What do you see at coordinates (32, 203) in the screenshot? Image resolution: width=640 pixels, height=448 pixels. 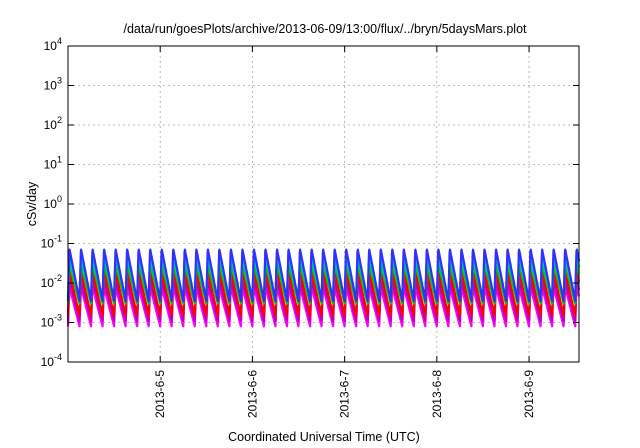 I see `y-axis-label: cSv/day` at bounding box center [32, 203].